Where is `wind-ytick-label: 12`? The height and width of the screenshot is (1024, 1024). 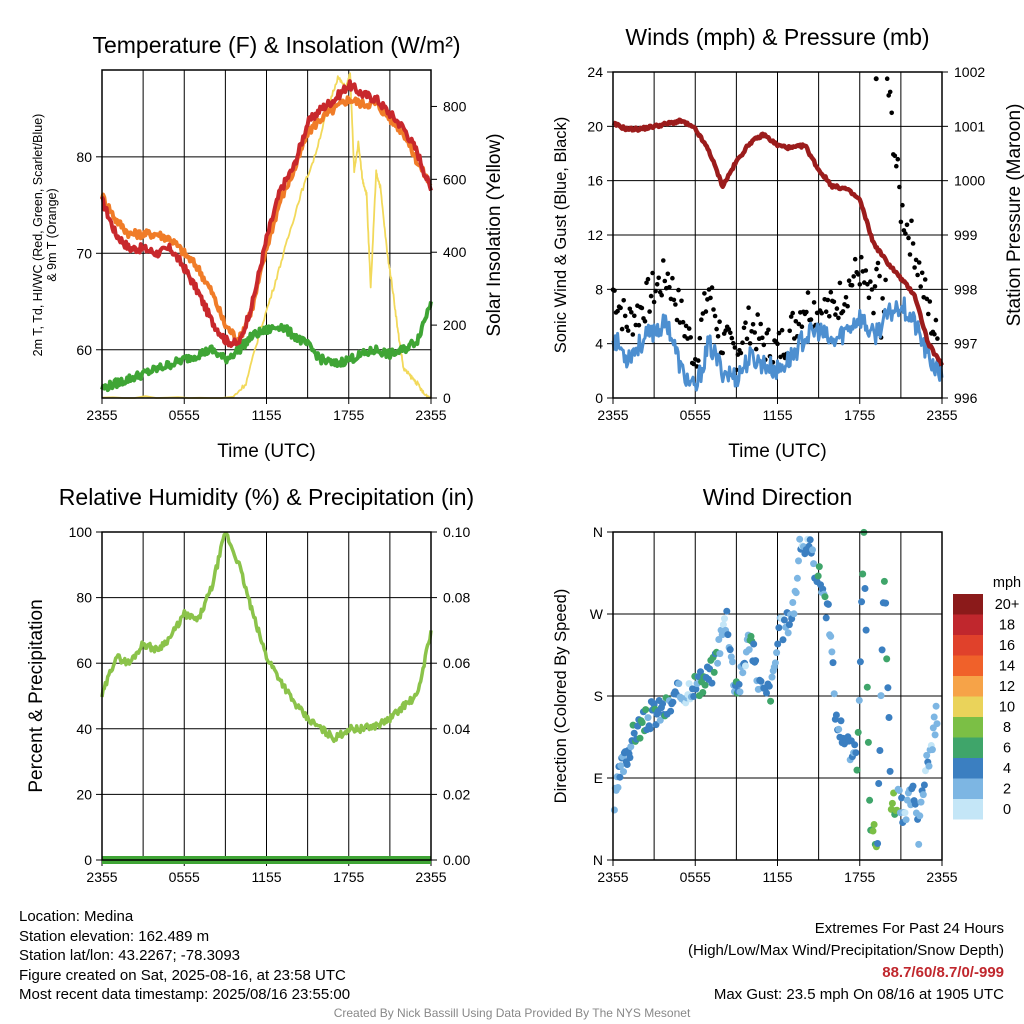 wind-ytick-label: 12 is located at coordinates (595, 235).